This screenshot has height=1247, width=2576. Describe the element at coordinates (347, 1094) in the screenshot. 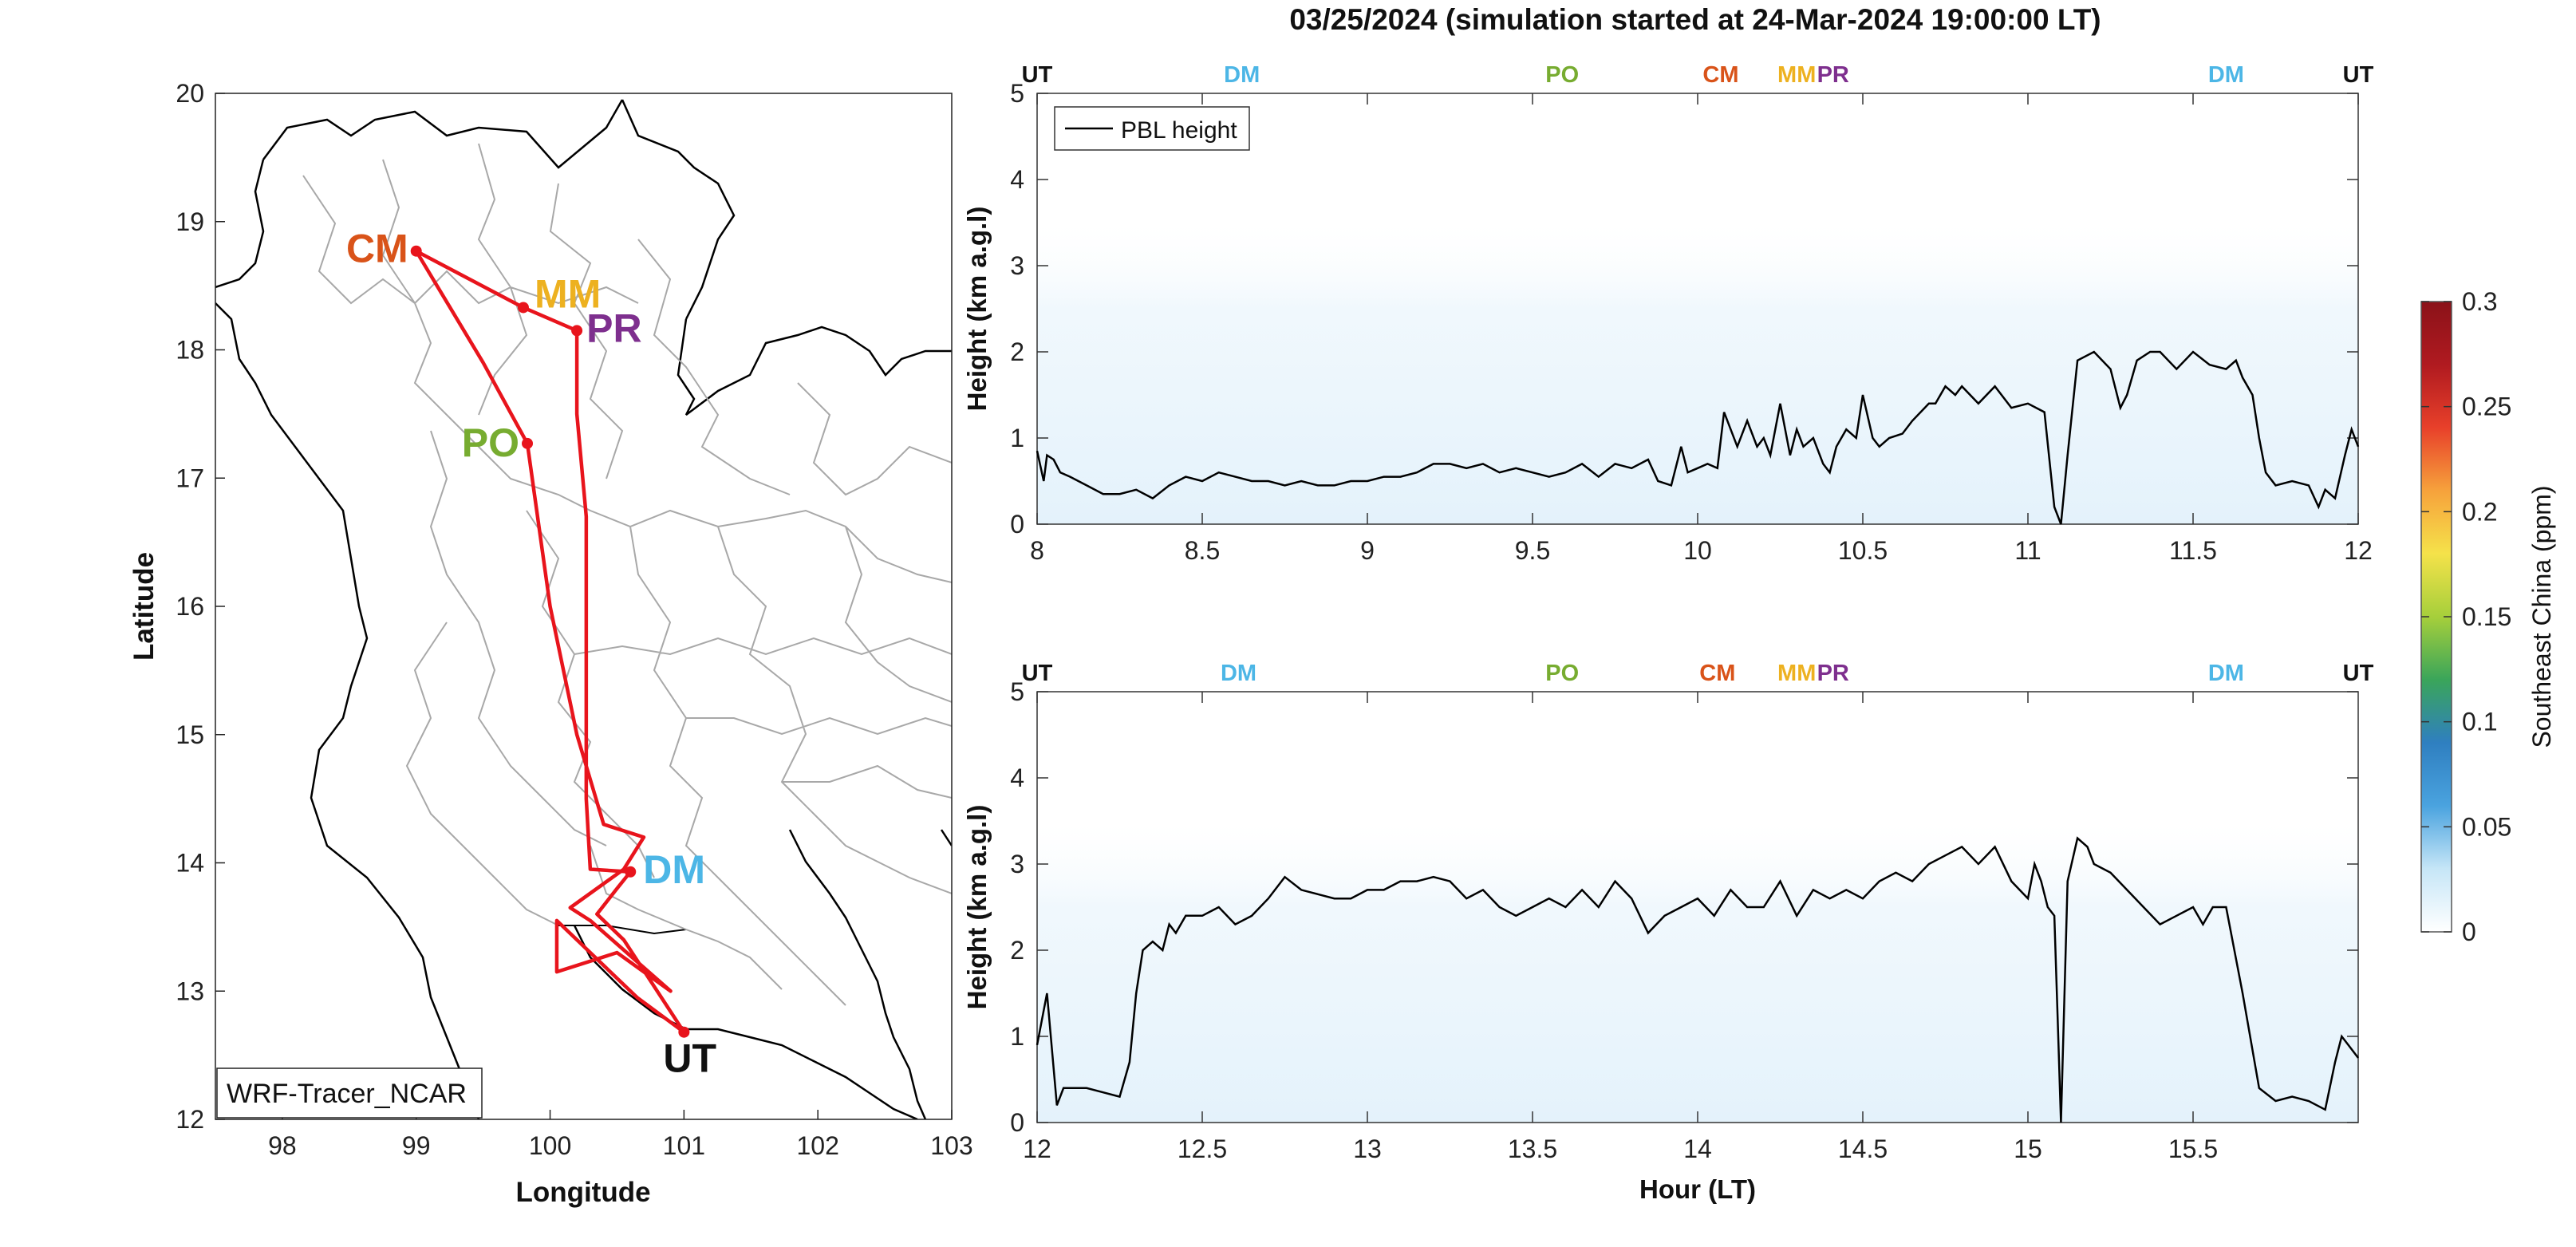

I see `map-legend-label: WRF-Tracer_NCAR` at that location.